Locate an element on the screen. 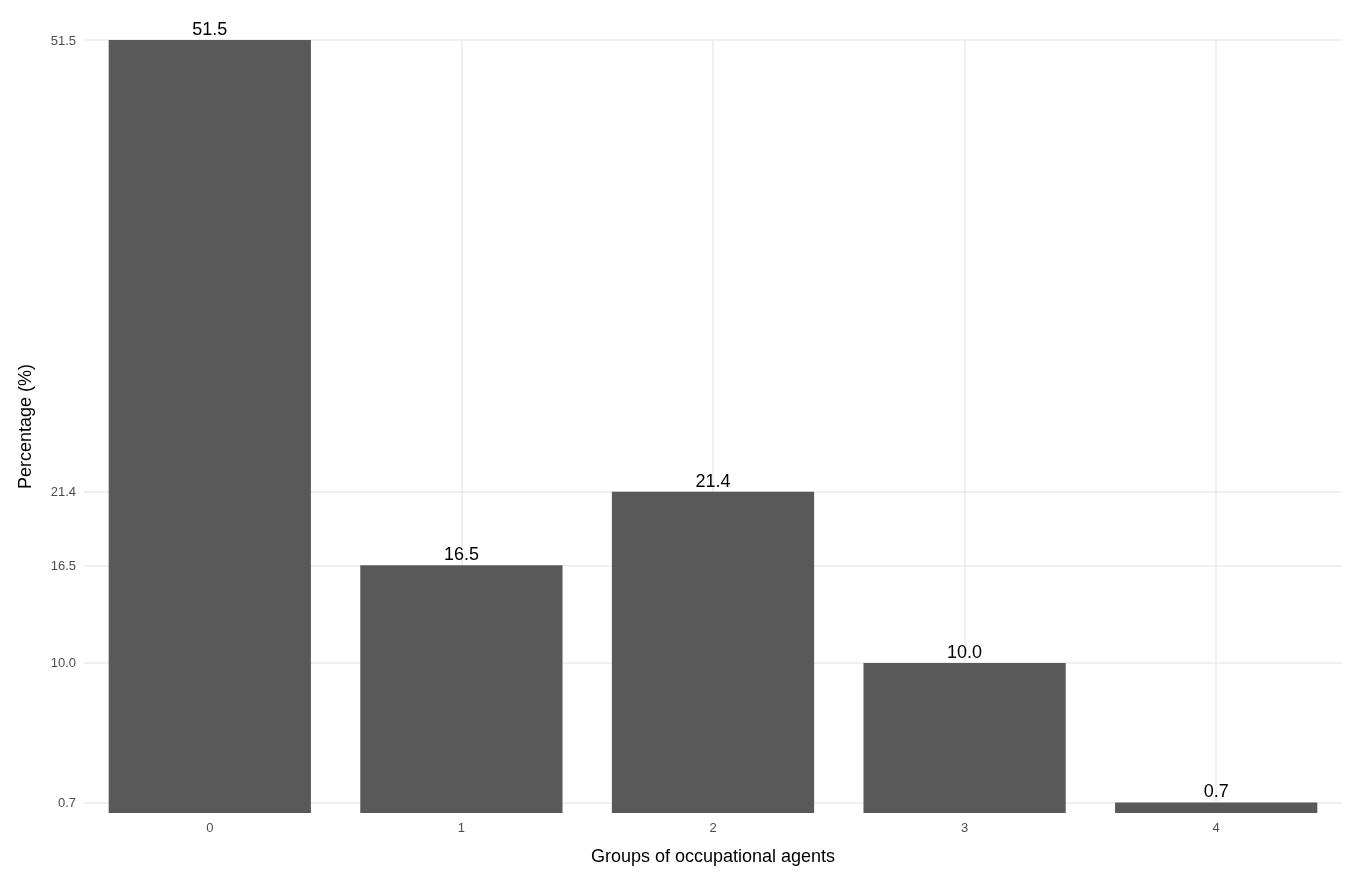 Image resolution: width=1362 pixels, height=881 pixels. data-label: 0.7 is located at coordinates (1216, 791).